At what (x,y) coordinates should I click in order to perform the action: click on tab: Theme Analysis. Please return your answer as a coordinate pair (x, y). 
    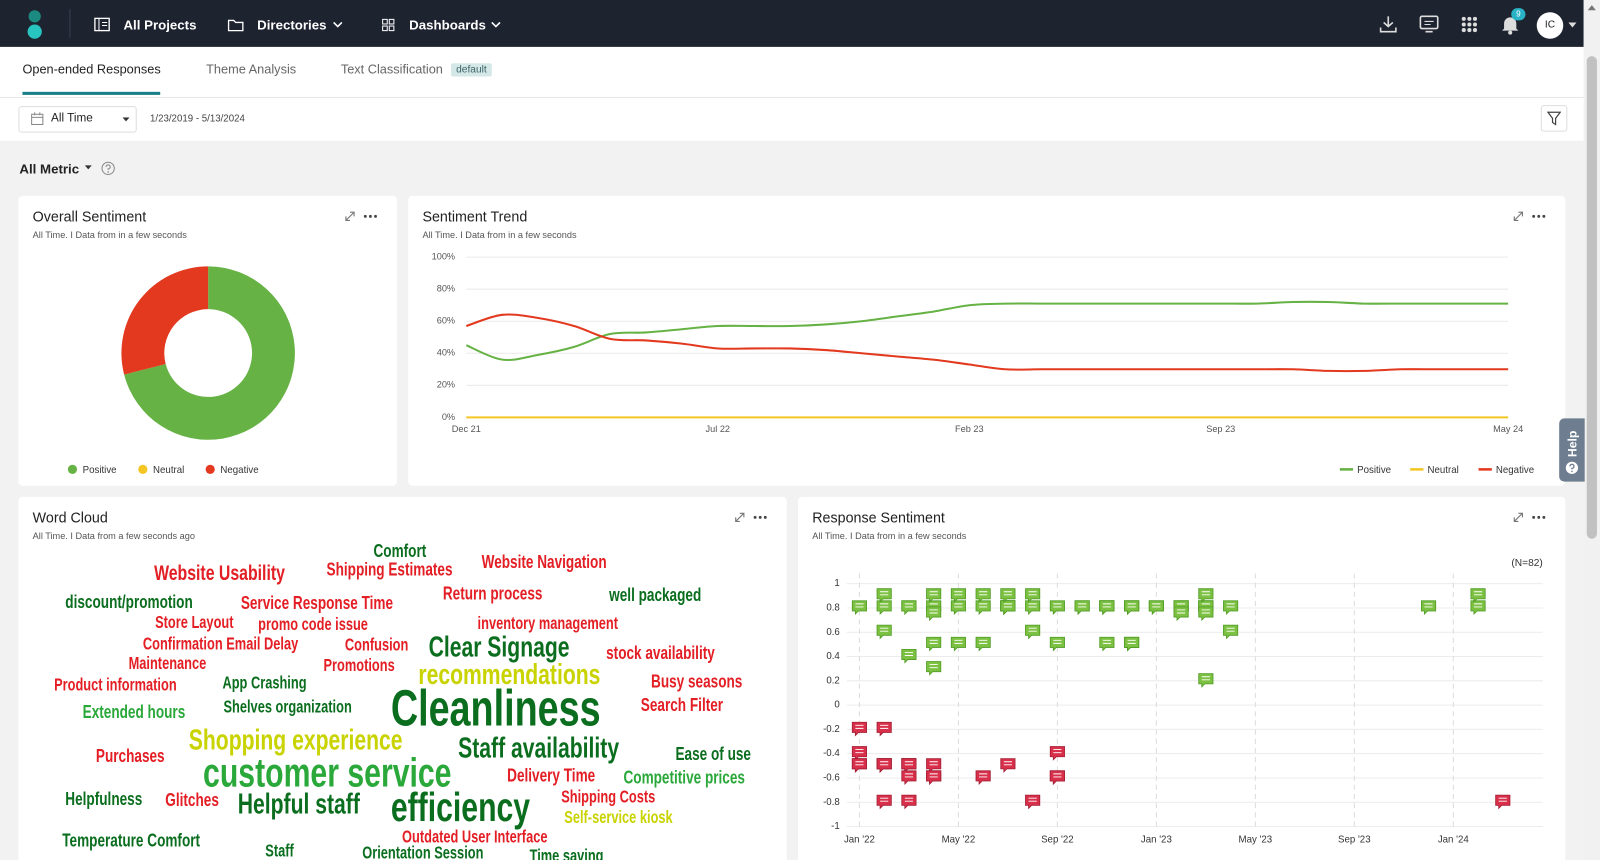
    Looking at the image, I should click on (251, 69).